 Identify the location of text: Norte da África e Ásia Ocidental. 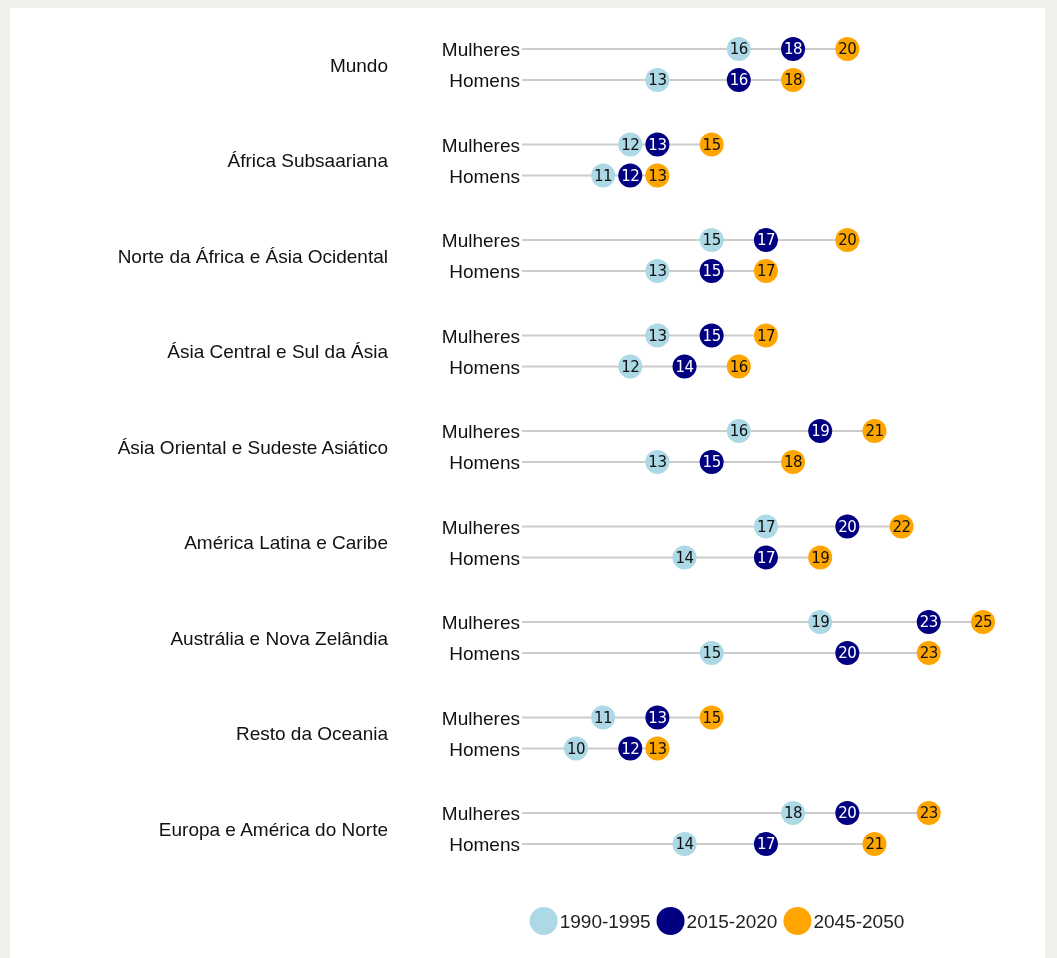
(252, 256).